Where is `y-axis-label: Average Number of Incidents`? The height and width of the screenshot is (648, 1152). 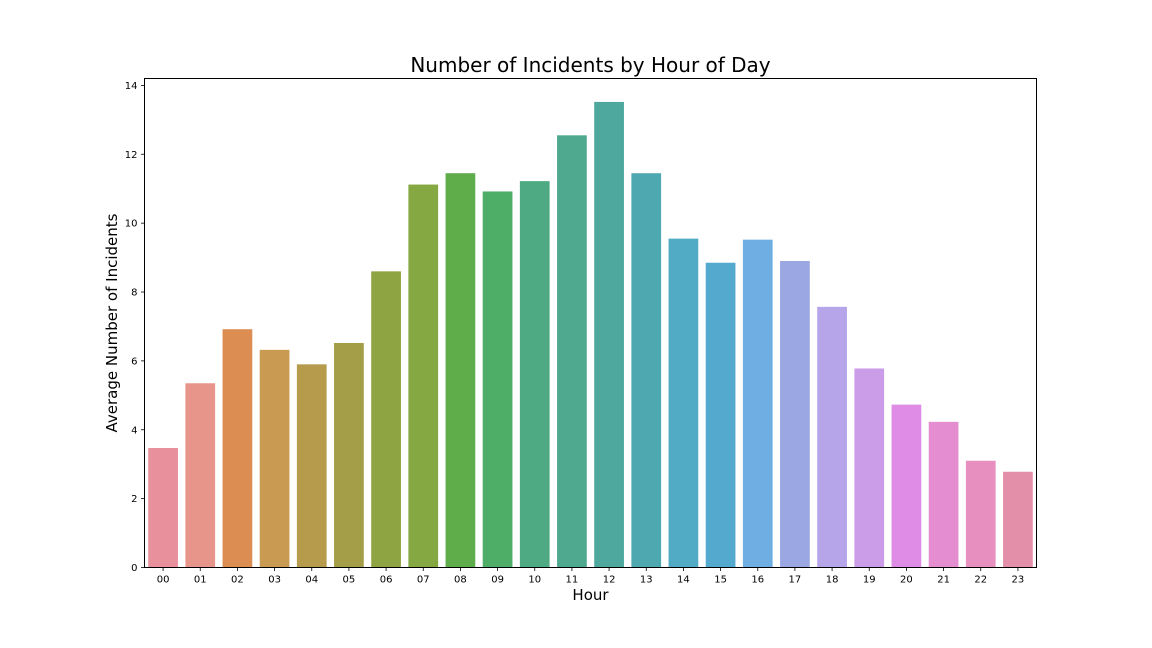
y-axis-label: Average Number of Incidents is located at coordinates (112, 322).